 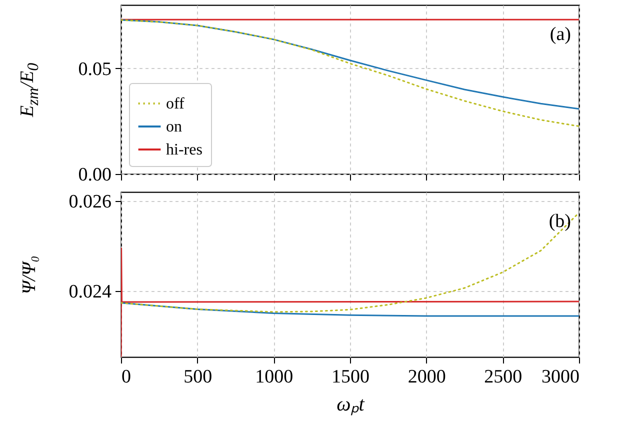 I want to click on x-tick-label: 500, so click(x=198, y=377).